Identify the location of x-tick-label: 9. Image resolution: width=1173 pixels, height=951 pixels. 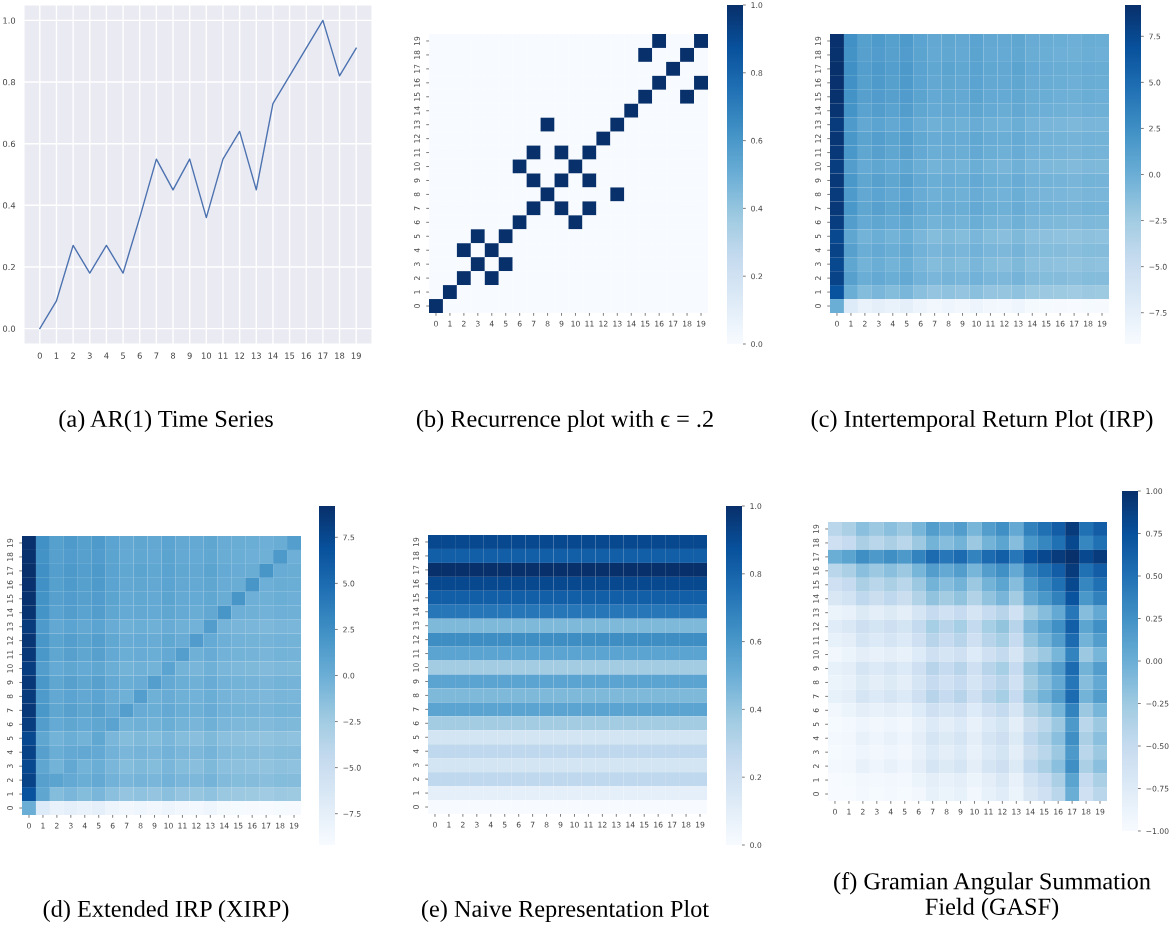
(189, 355).